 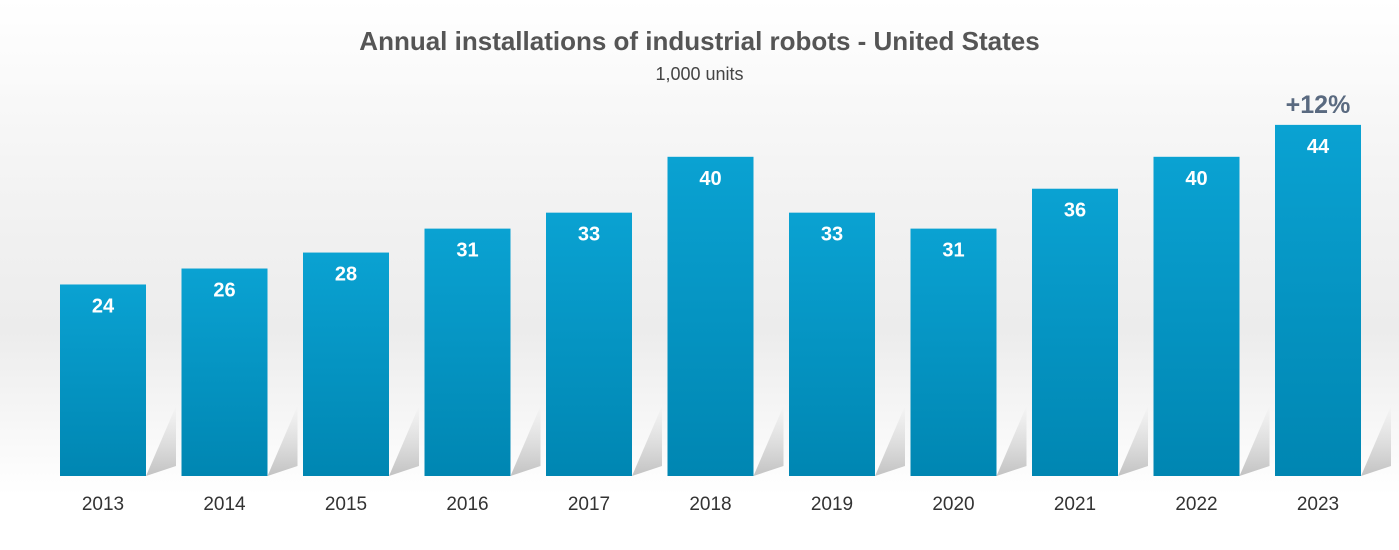 I want to click on x-tick-label: 2023, so click(x=1318, y=504).